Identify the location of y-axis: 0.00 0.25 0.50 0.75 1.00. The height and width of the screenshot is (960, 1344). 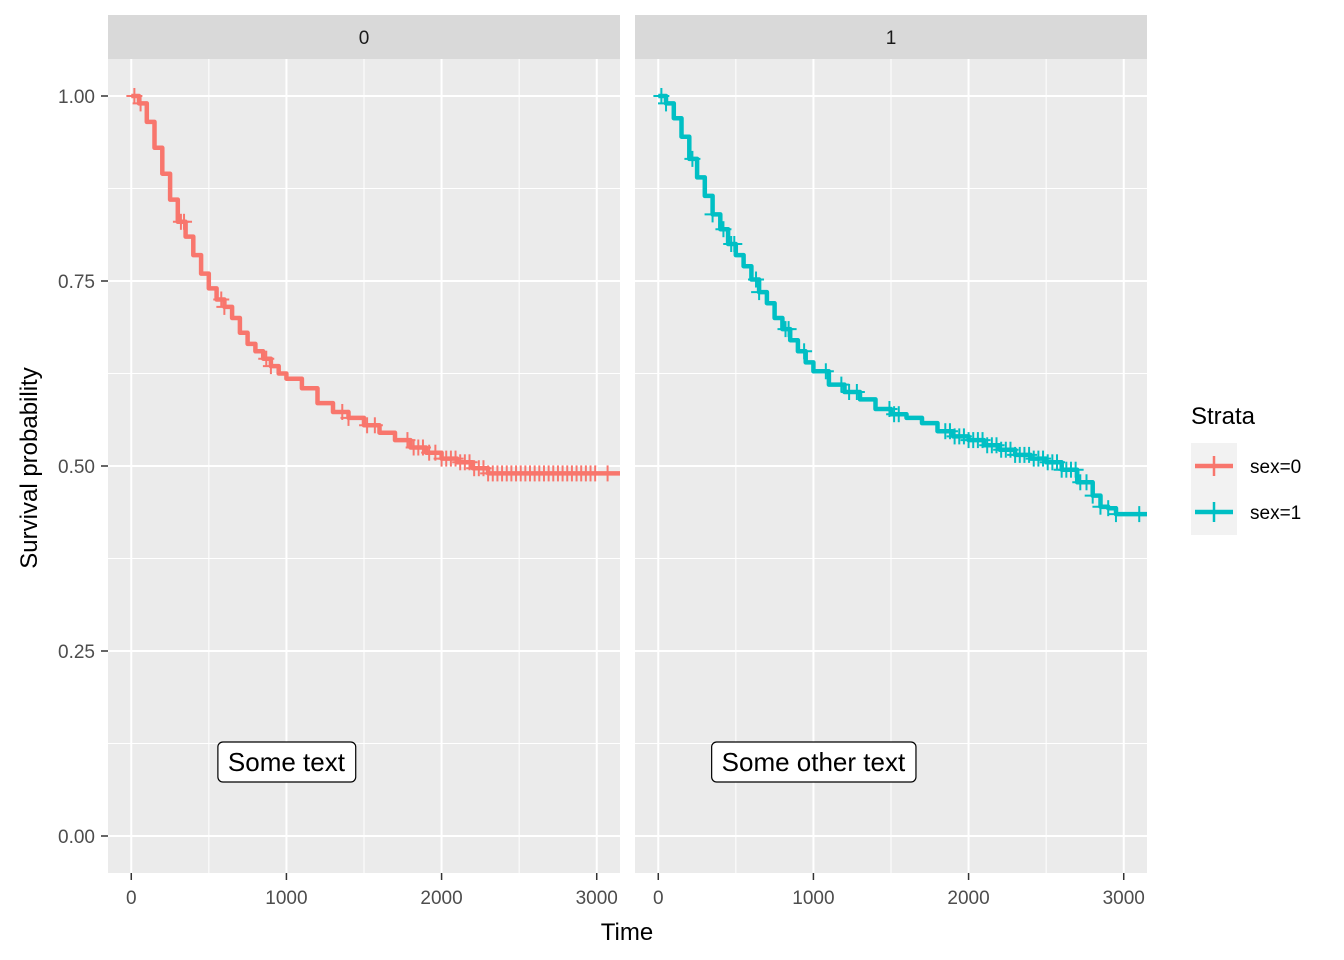
(83, 467).